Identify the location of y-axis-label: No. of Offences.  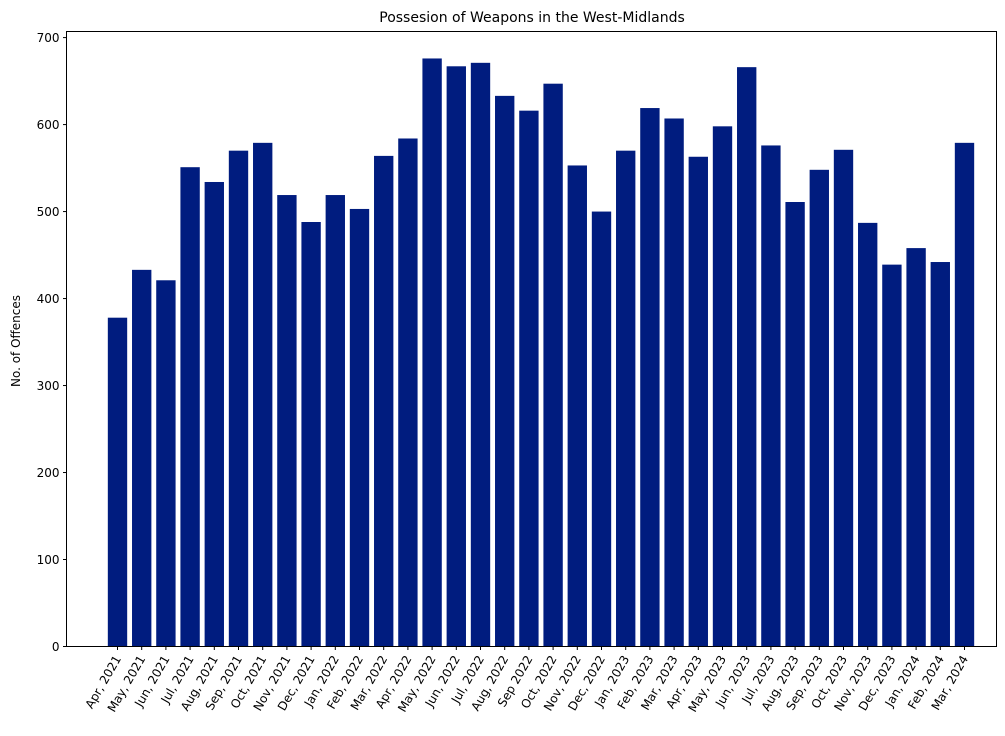
(16, 341).